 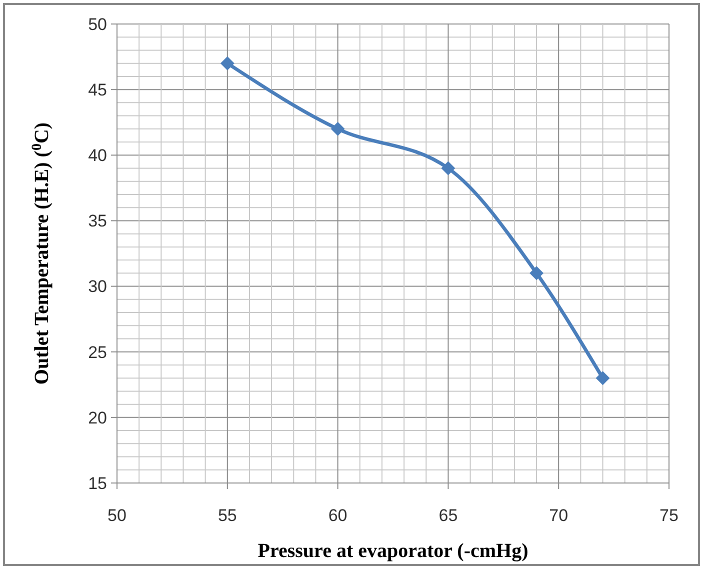 I want to click on x-tick-label: 60, so click(x=338, y=515).